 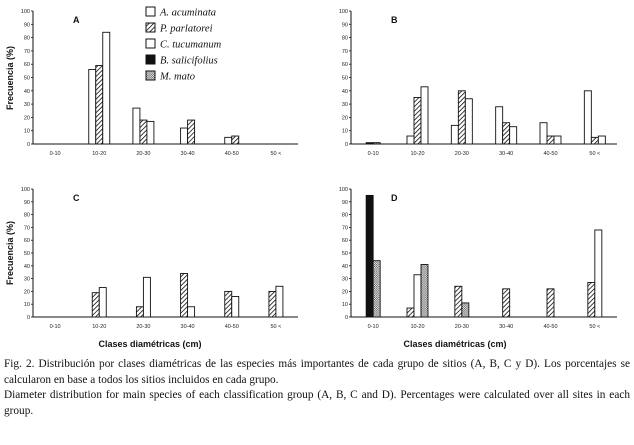 I want to click on legend-item-a-acuminata: A. acuminata, so click(x=180, y=12).